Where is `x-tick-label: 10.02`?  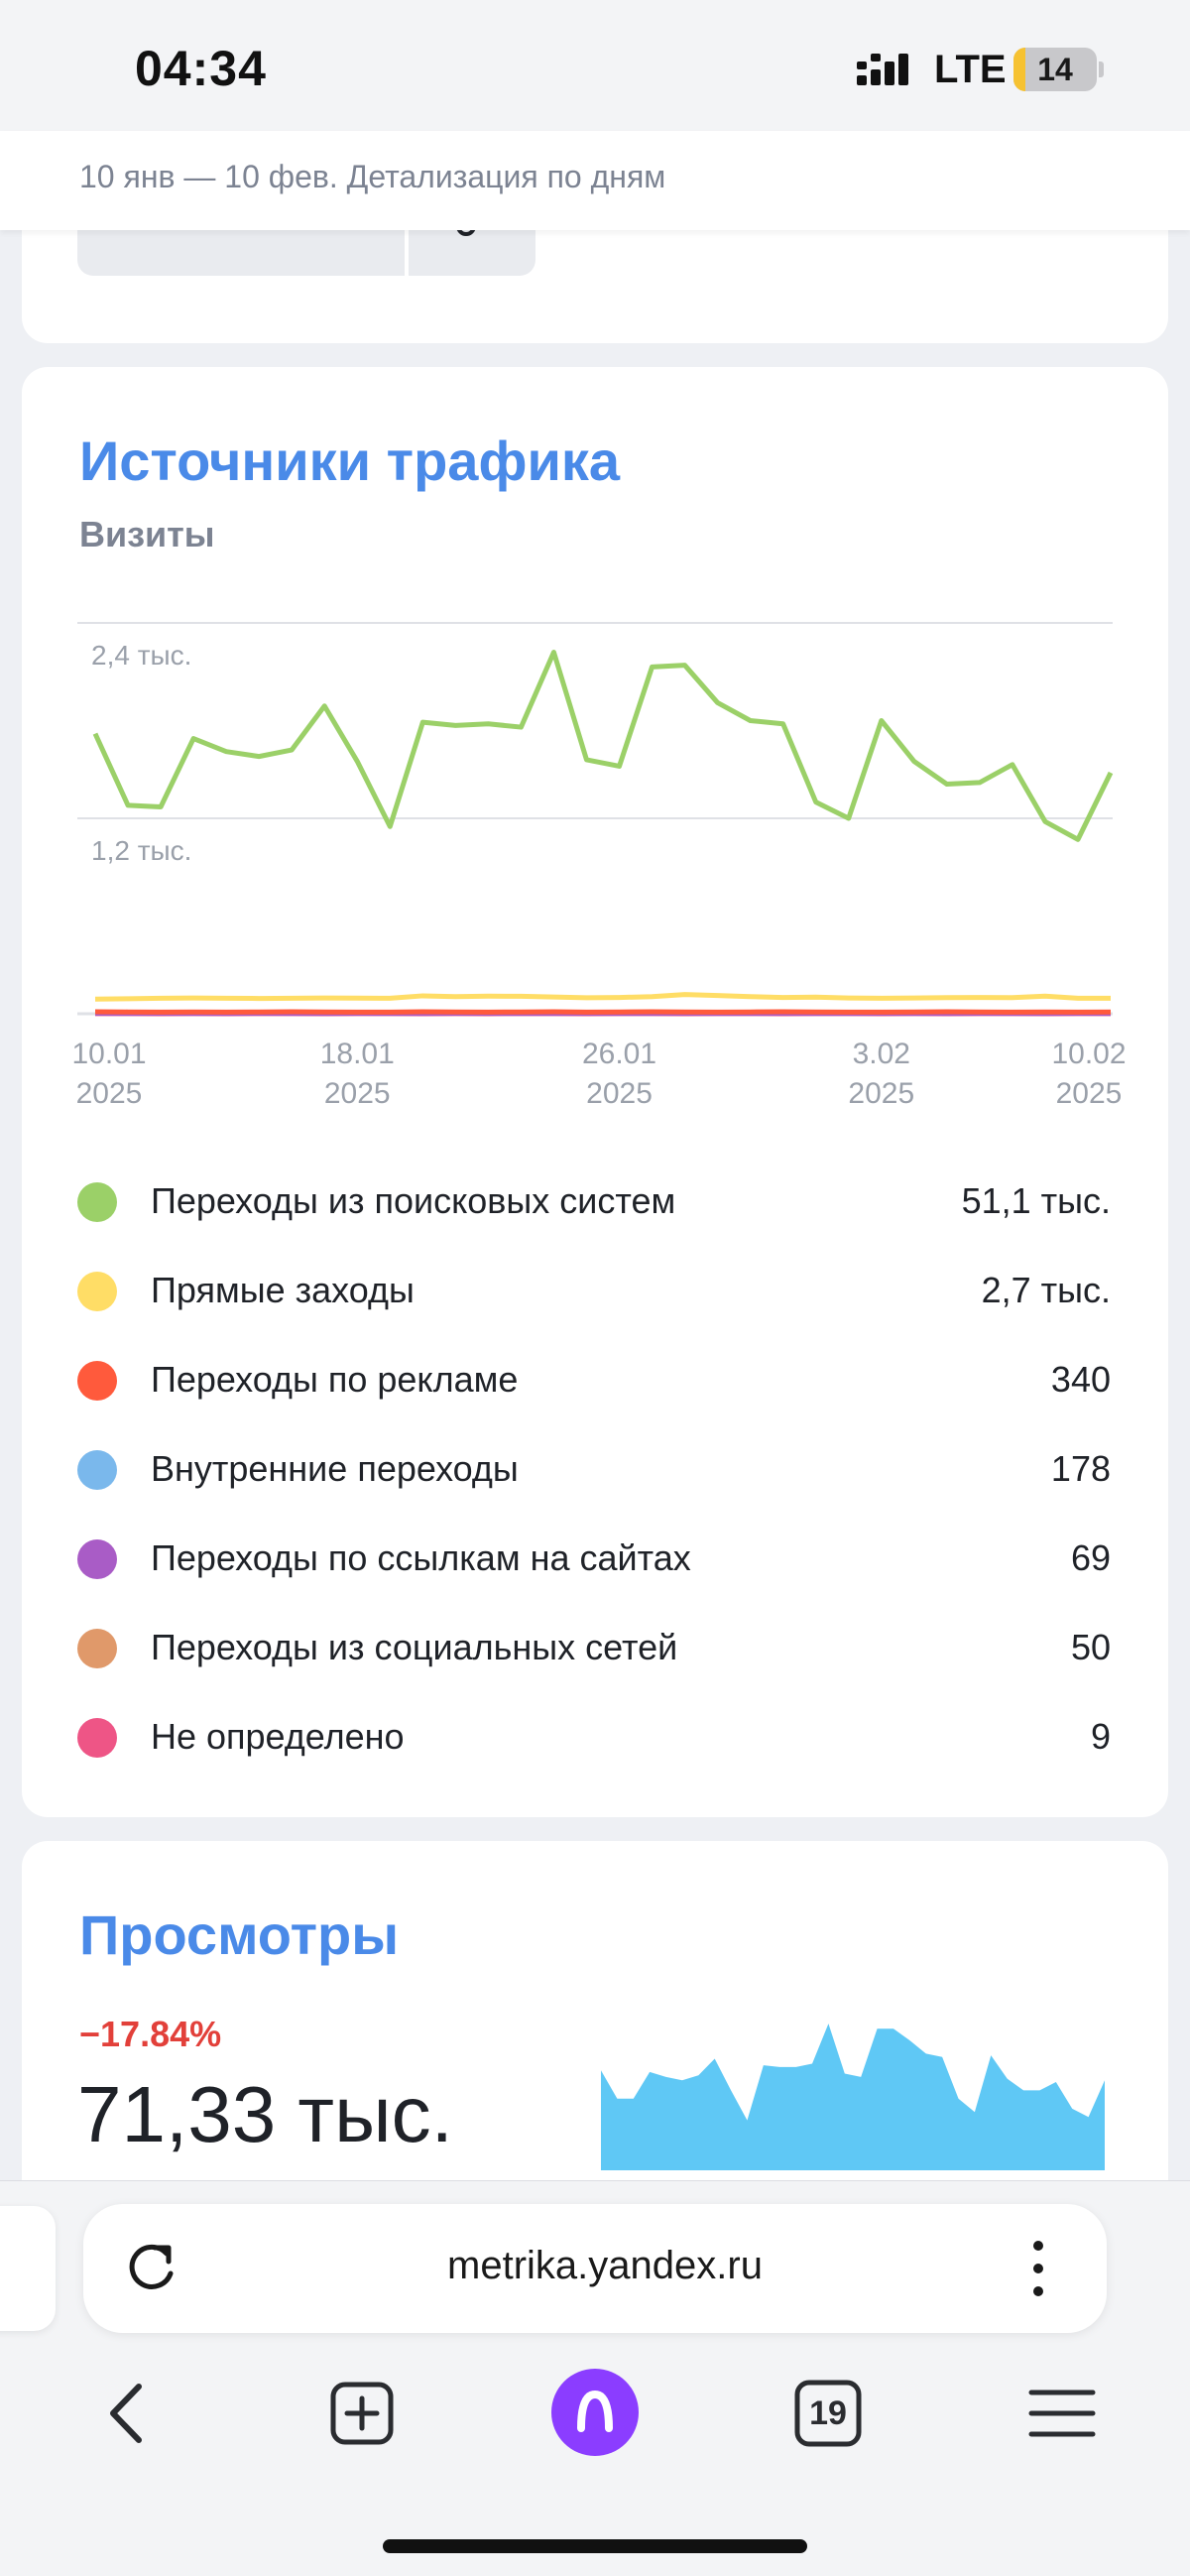
x-tick-label: 10.02 is located at coordinates (1088, 1054).